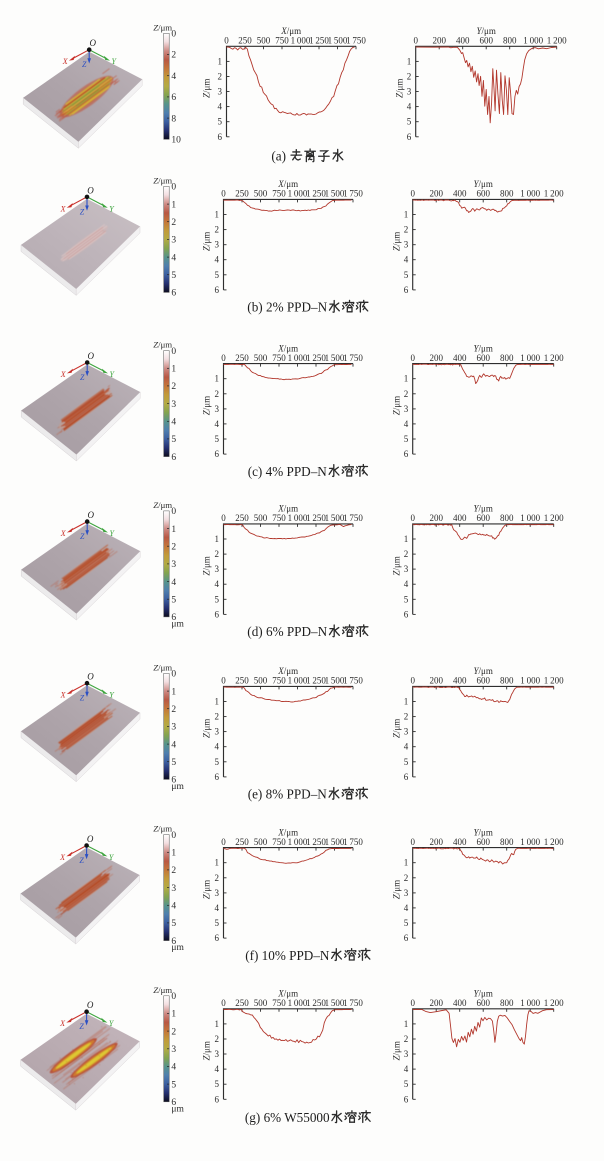 The width and height of the screenshot is (604, 1161). Describe the element at coordinates (82, 536) in the screenshot. I see `svg-text: Z` at that location.